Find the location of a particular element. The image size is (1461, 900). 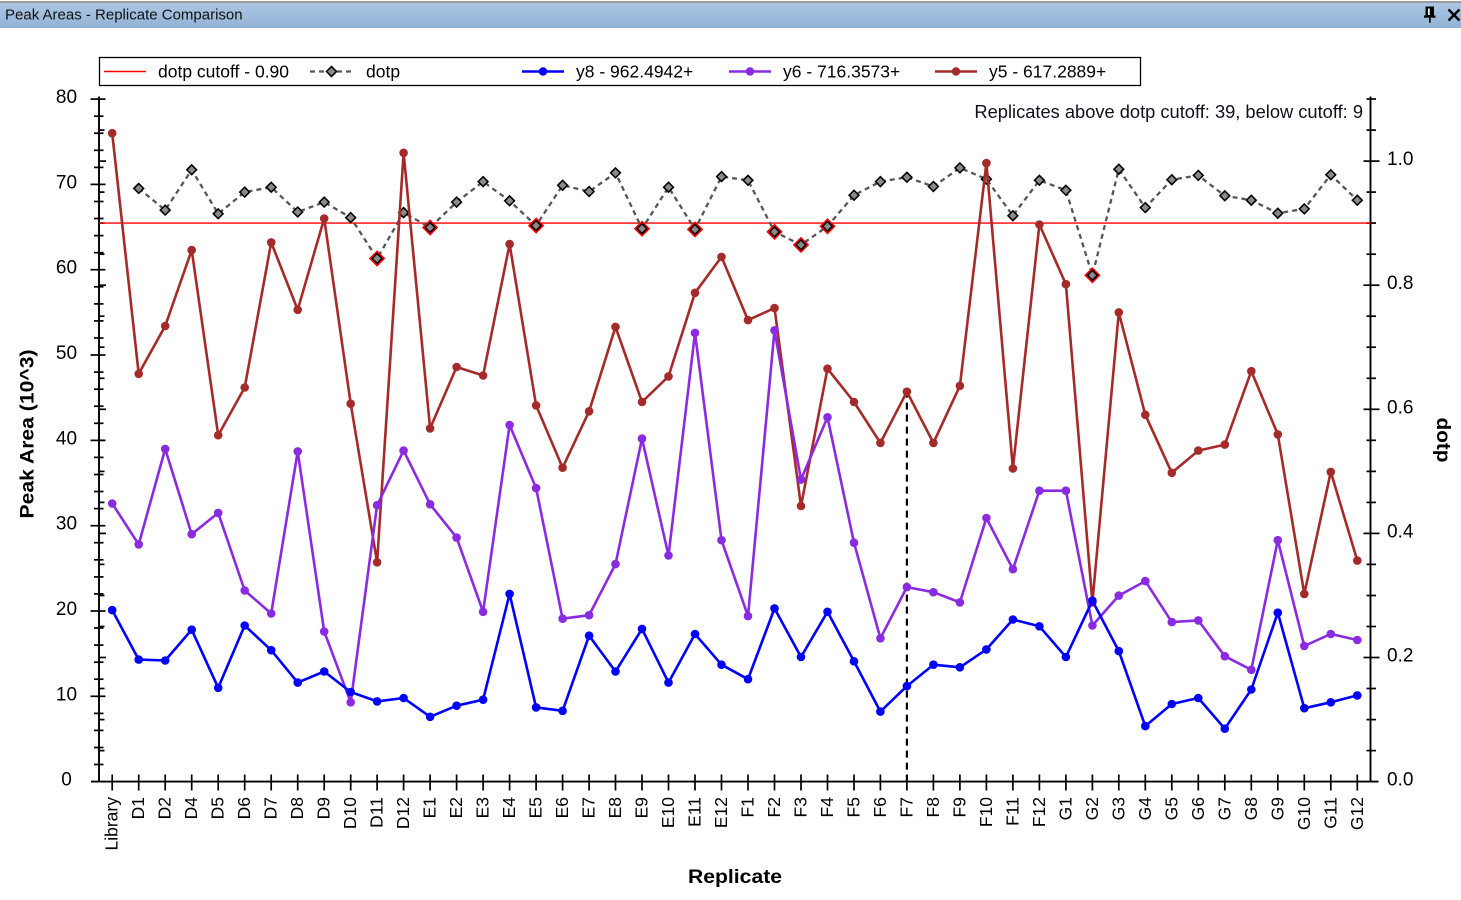

svg-text: y8 - 962.4942+ is located at coordinates (634, 72).